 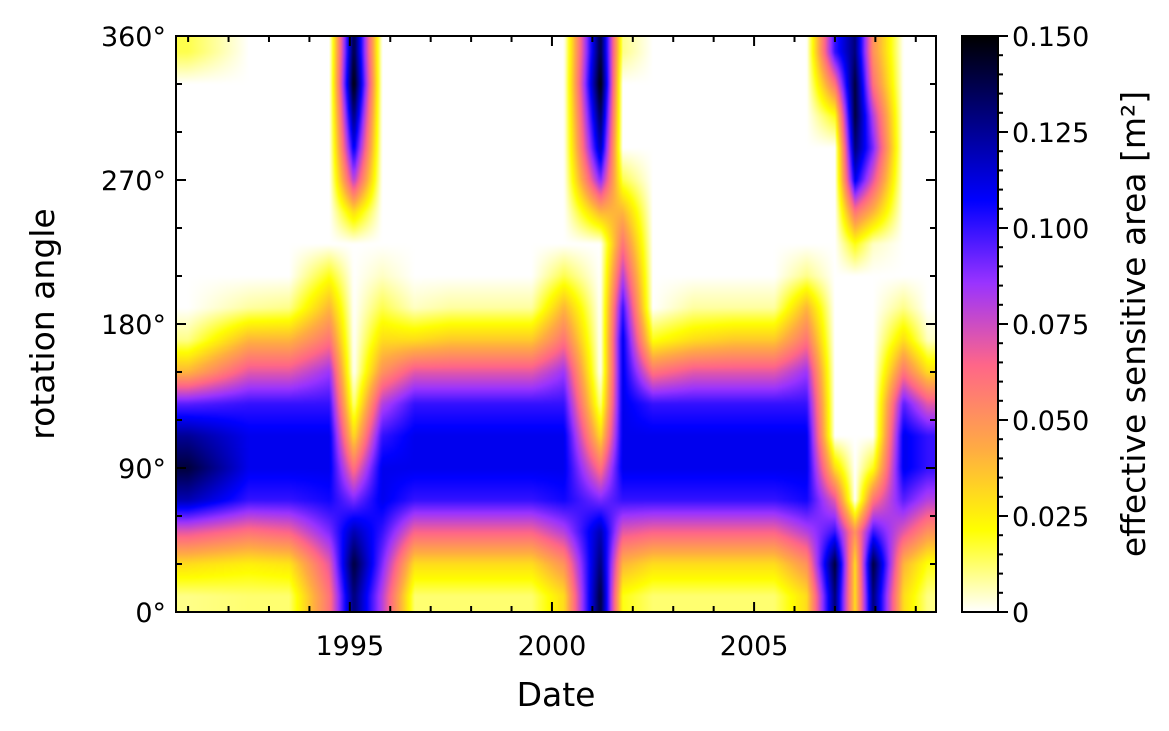 What do you see at coordinates (980, 324) in the screenshot?
I see `colorbar-gradient` at bounding box center [980, 324].